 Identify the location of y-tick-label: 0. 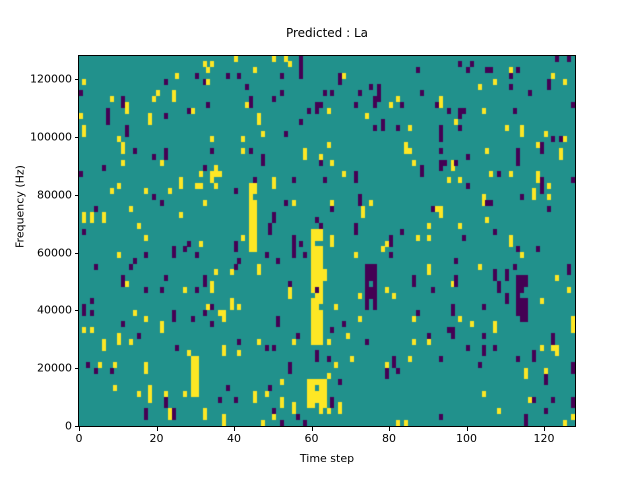
(68, 426).